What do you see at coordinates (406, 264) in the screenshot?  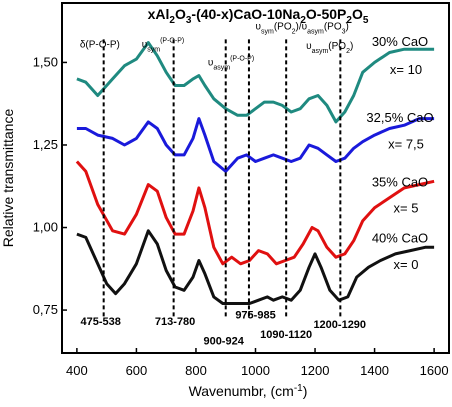 I see `series-label-x-4: x= 0` at bounding box center [406, 264].